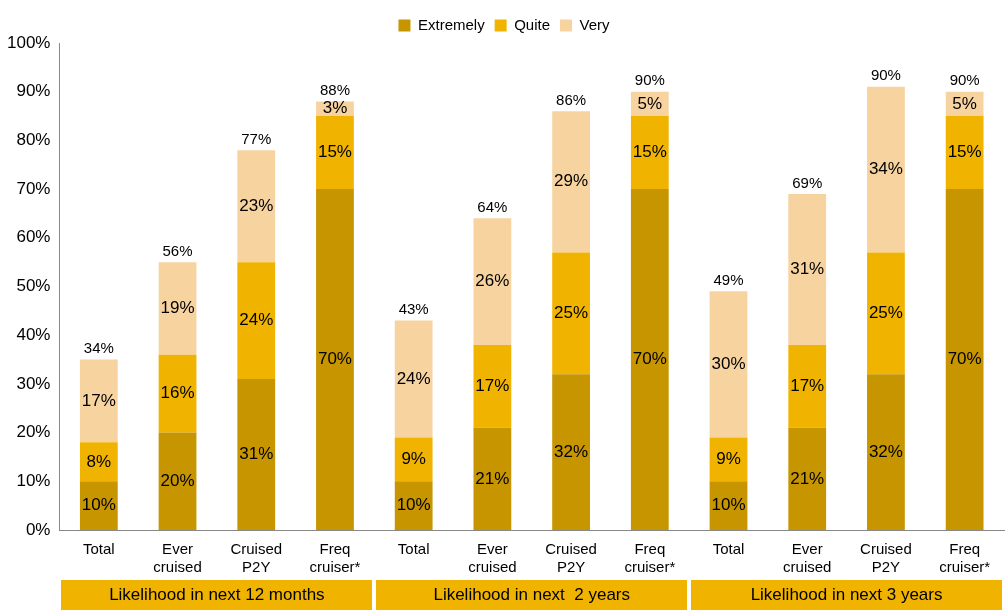  Describe the element at coordinates (33, 383) in the screenshot. I see `y-tick-label: 30%` at that location.